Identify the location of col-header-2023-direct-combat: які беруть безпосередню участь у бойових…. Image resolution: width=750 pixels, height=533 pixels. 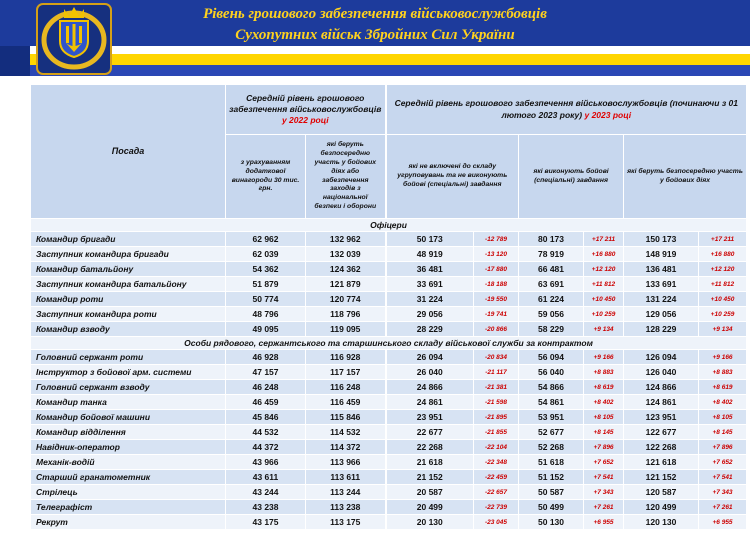
(685, 176).